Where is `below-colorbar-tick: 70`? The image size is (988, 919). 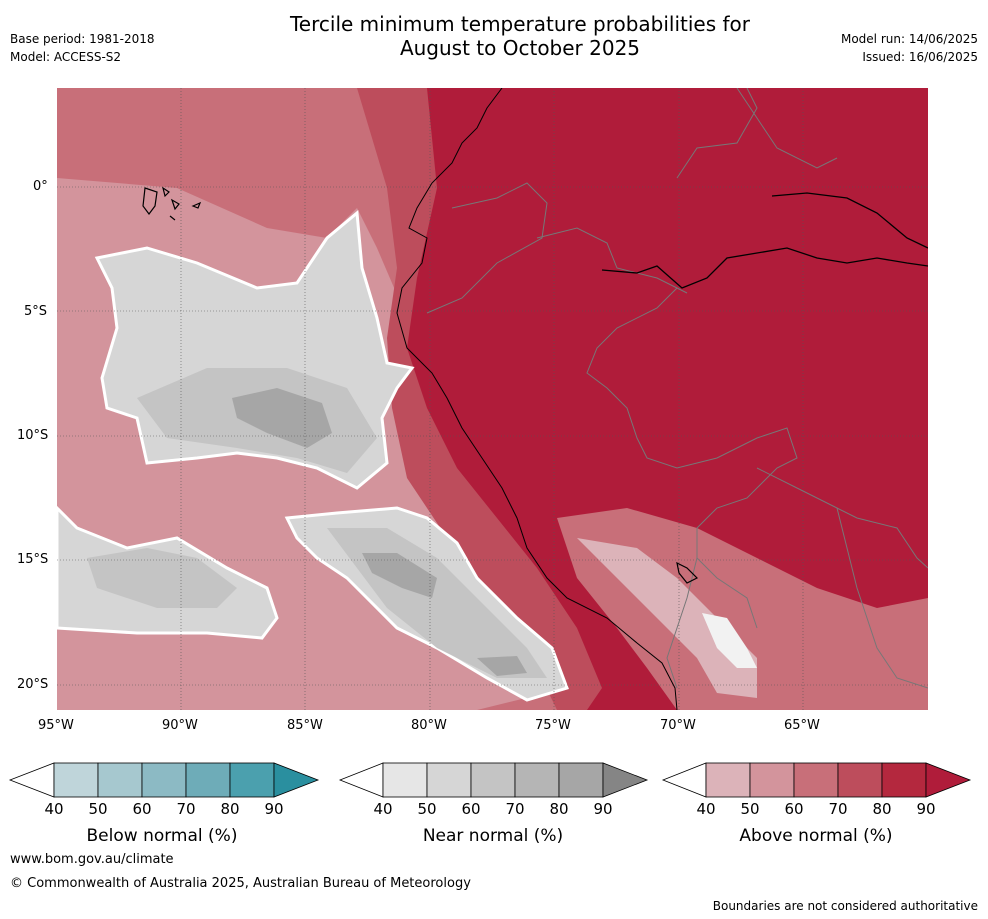 below-colorbar-tick: 70 is located at coordinates (186, 809).